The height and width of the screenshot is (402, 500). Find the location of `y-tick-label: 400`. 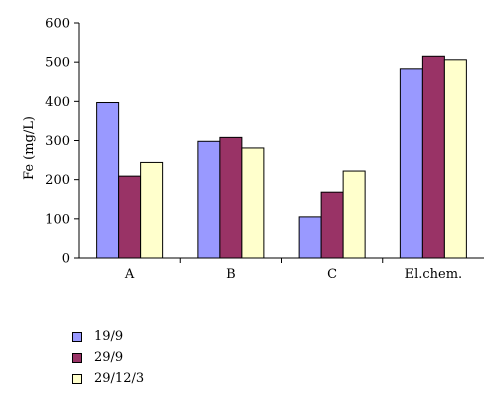

y-tick-label: 400 is located at coordinates (57, 102).